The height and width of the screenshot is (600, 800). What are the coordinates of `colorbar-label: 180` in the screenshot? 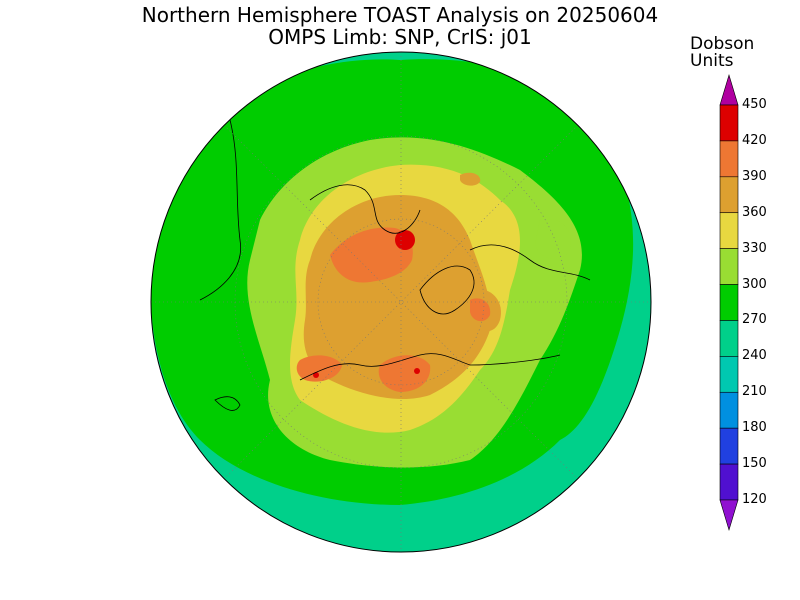 It's located at (754, 428).